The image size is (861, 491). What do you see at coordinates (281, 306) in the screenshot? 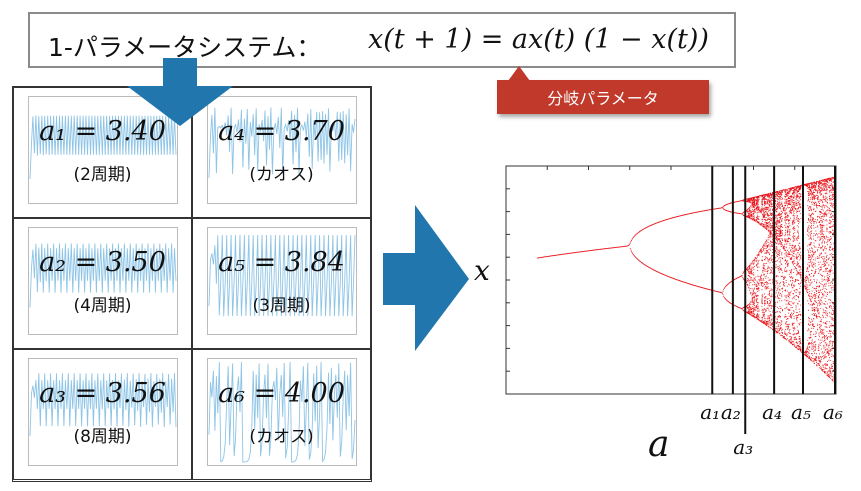
I see `period-label: (3周期)` at bounding box center [281, 306].